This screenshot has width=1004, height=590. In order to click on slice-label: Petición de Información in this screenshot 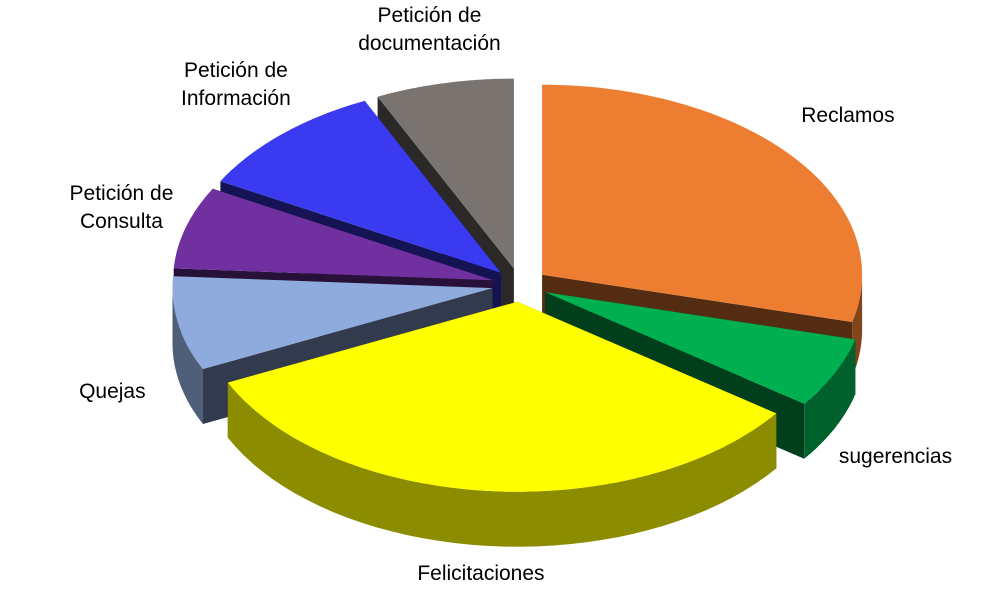, I will do `click(236, 84)`.